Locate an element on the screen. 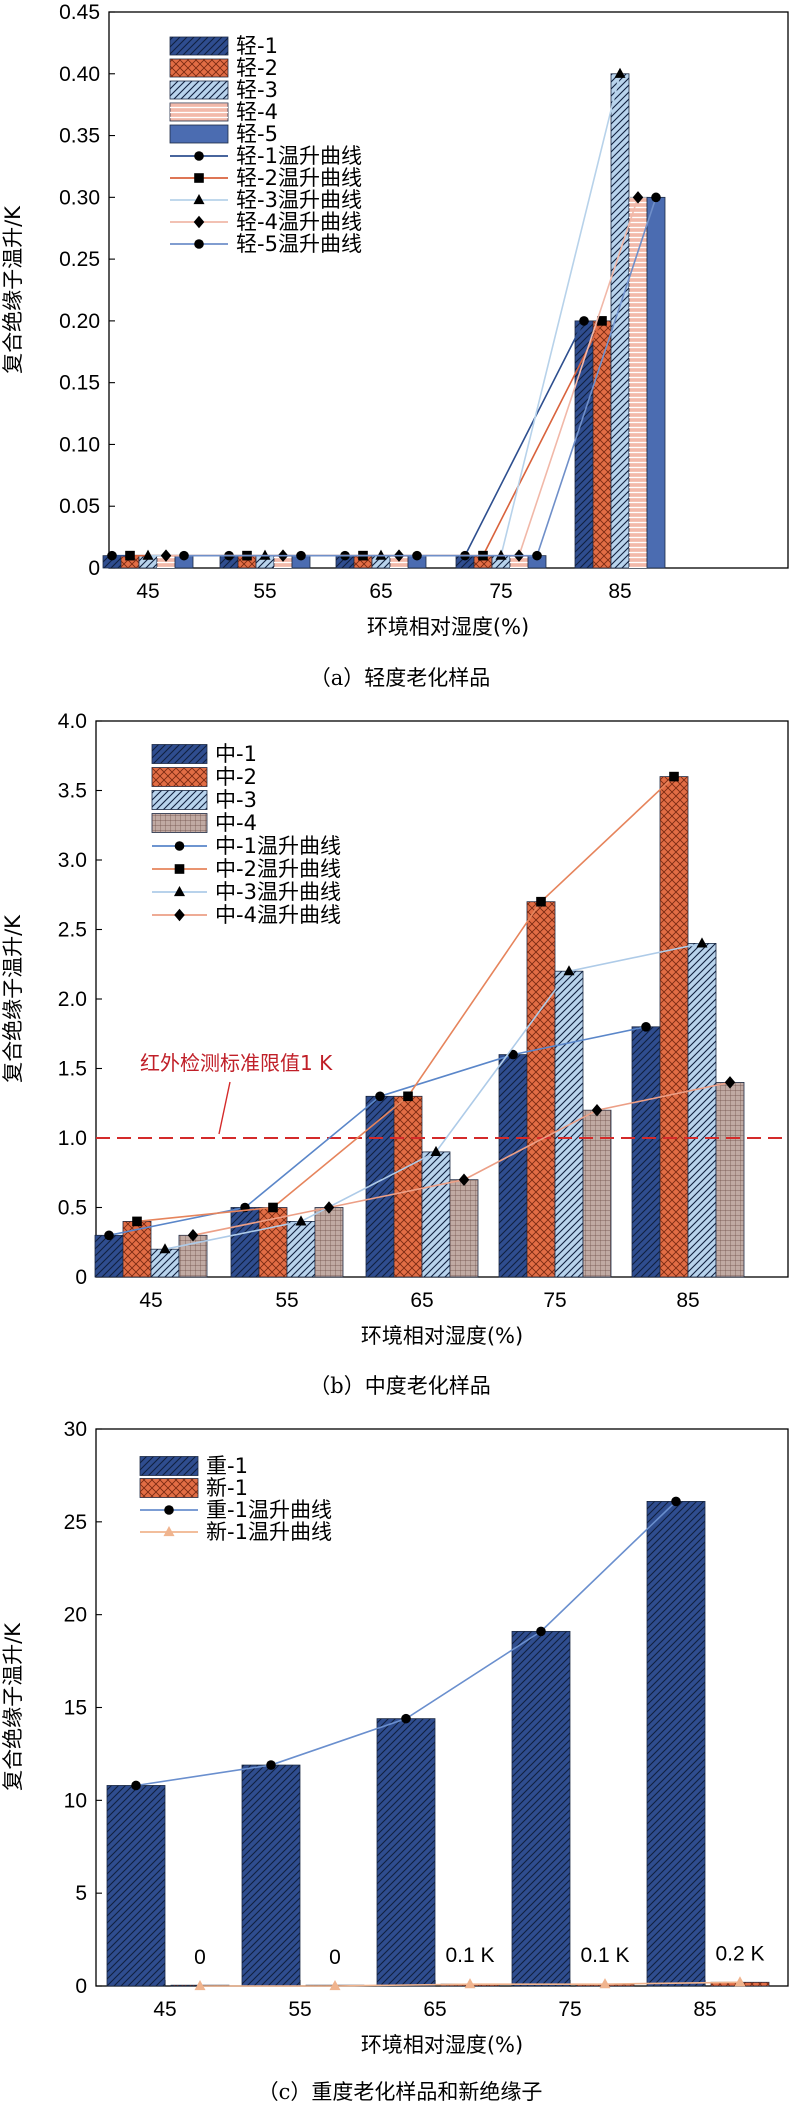 This screenshot has width=800, height=2107. y-tick-label: 0.40 is located at coordinates (79, 74).